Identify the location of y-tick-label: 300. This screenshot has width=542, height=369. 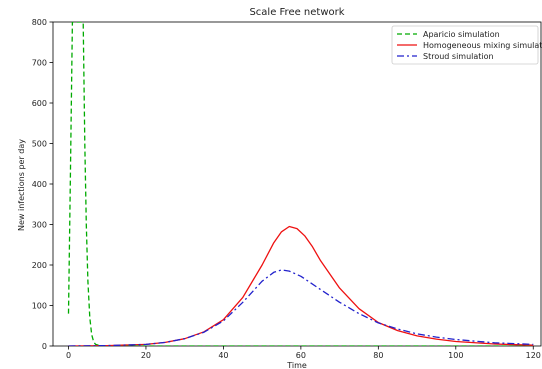
(39, 225).